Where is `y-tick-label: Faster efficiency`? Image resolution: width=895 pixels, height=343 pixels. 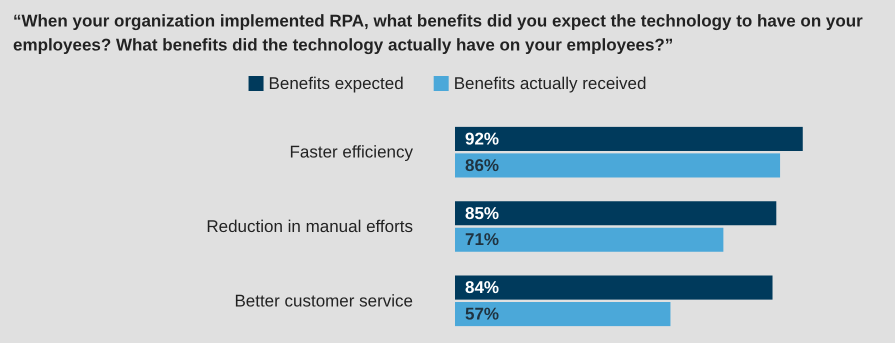 y-tick-label: Faster efficiency is located at coordinates (352, 152).